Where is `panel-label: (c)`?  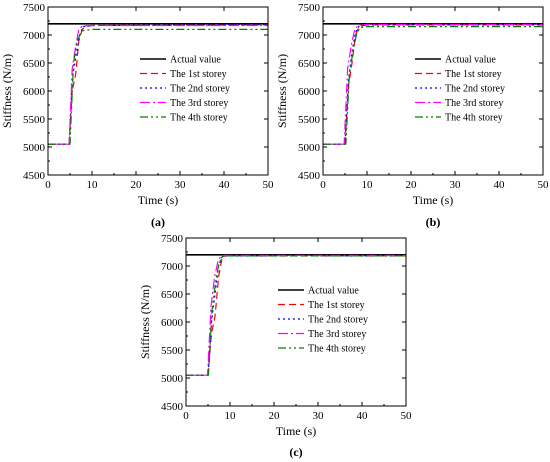
panel-label: (c) is located at coordinates (295, 452).